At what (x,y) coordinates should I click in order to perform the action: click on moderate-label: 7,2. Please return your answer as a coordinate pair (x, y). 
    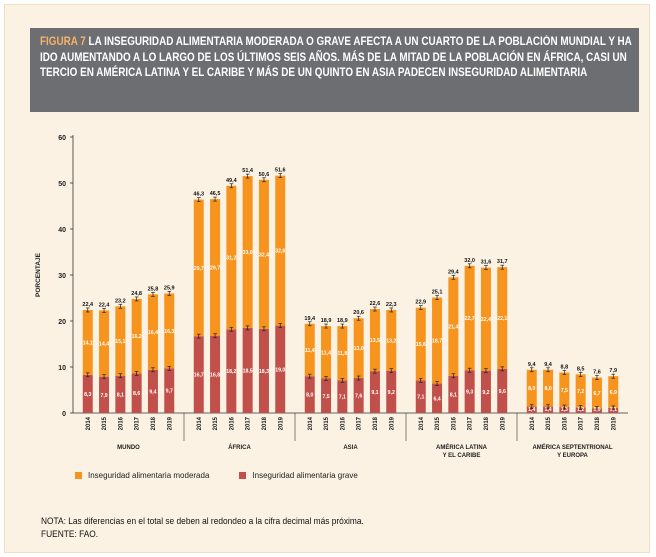
    Looking at the image, I should click on (580, 392).